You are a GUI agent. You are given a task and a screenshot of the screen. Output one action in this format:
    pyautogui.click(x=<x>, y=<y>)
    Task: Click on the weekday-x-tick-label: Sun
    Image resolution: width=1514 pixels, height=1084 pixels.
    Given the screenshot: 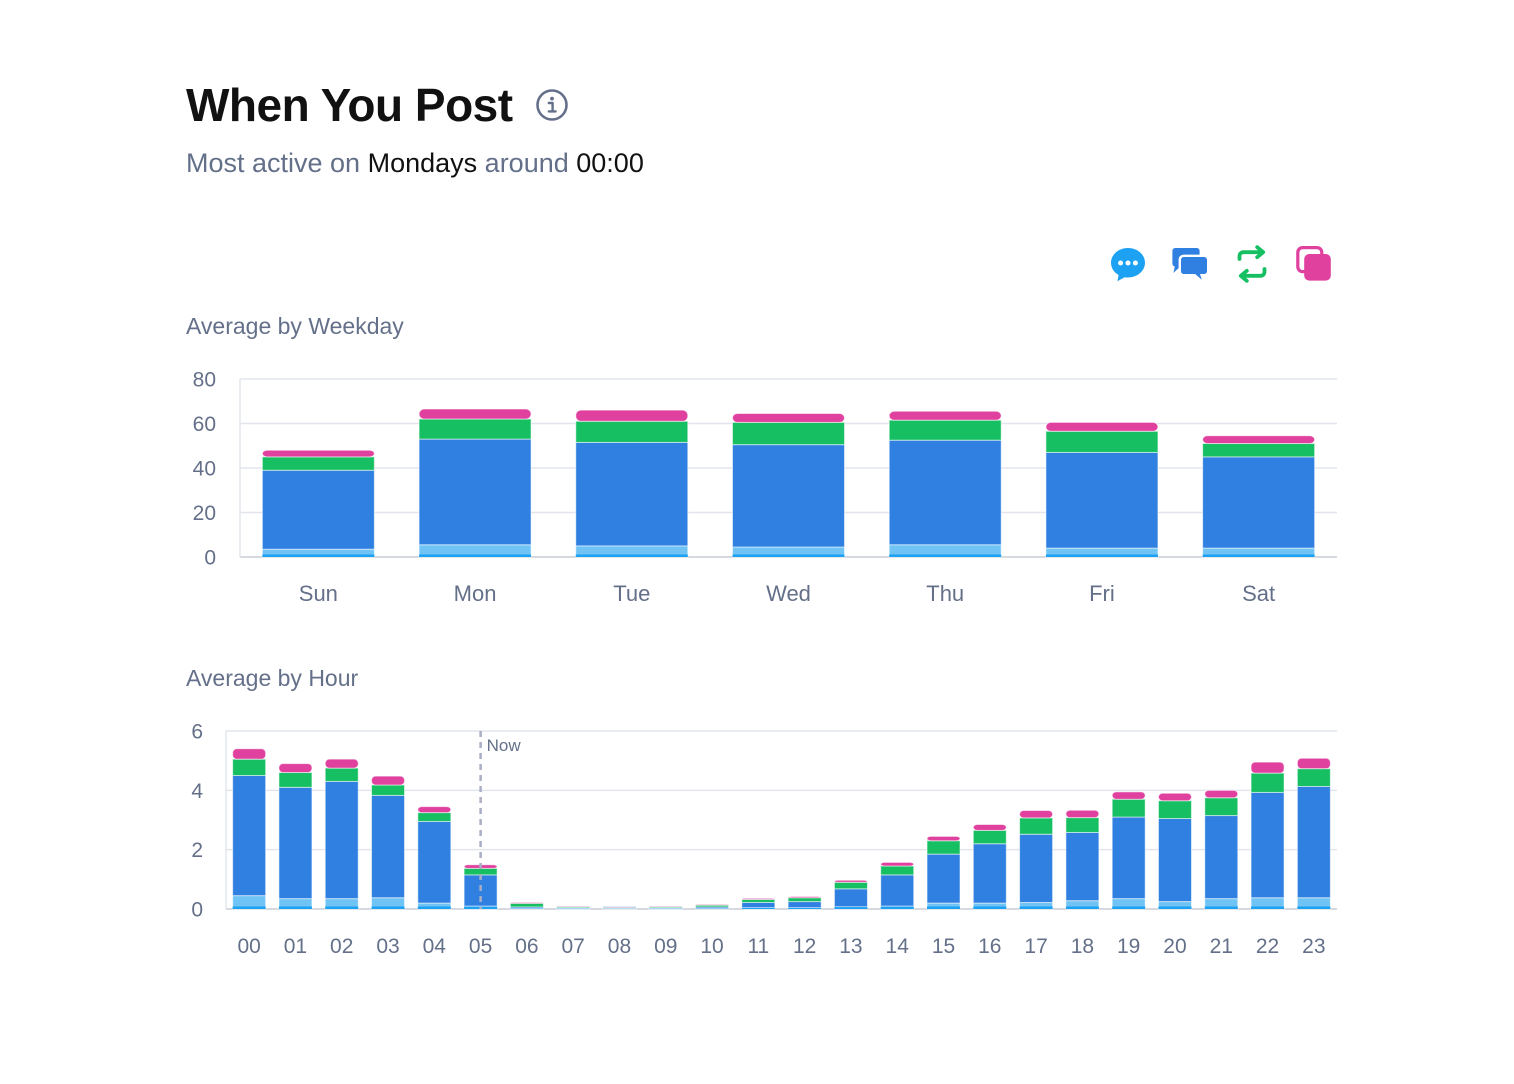 What is the action you would take?
    pyautogui.click(x=318, y=593)
    